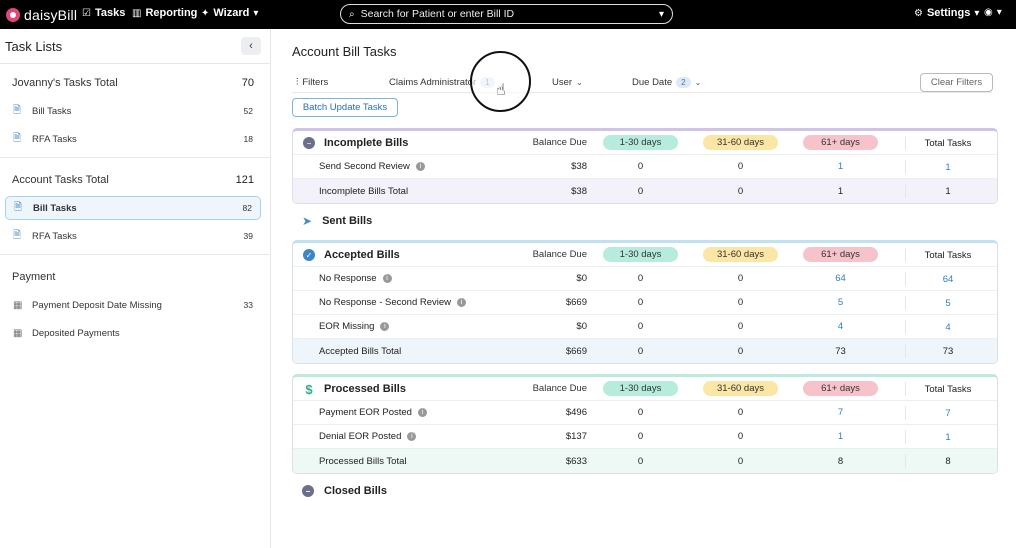  I want to click on settings-label: Settings, so click(948, 13).